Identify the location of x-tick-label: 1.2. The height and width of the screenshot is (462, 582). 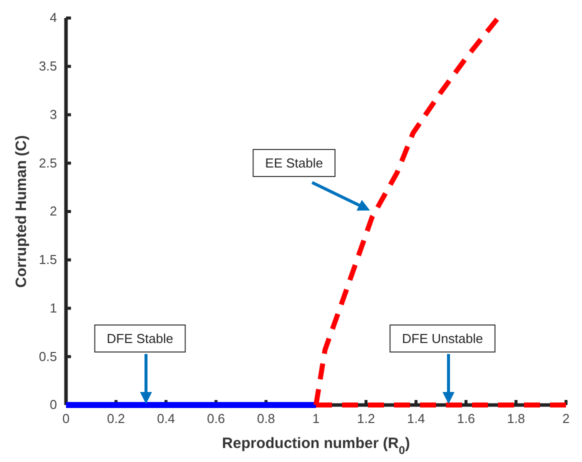
(366, 418).